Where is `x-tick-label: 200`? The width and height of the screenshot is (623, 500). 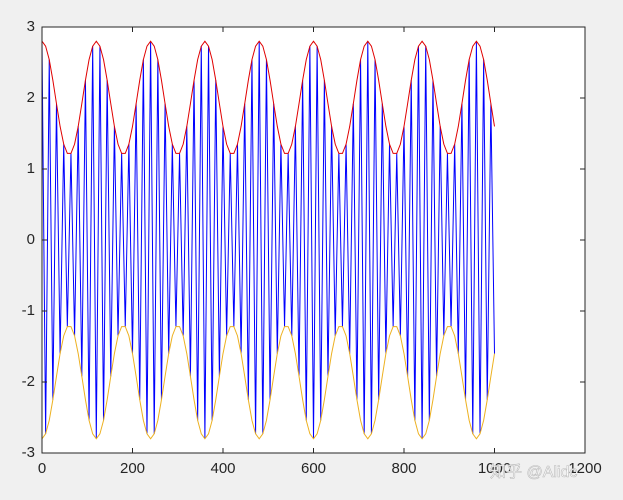 x-tick-label: 200 is located at coordinates (132, 468).